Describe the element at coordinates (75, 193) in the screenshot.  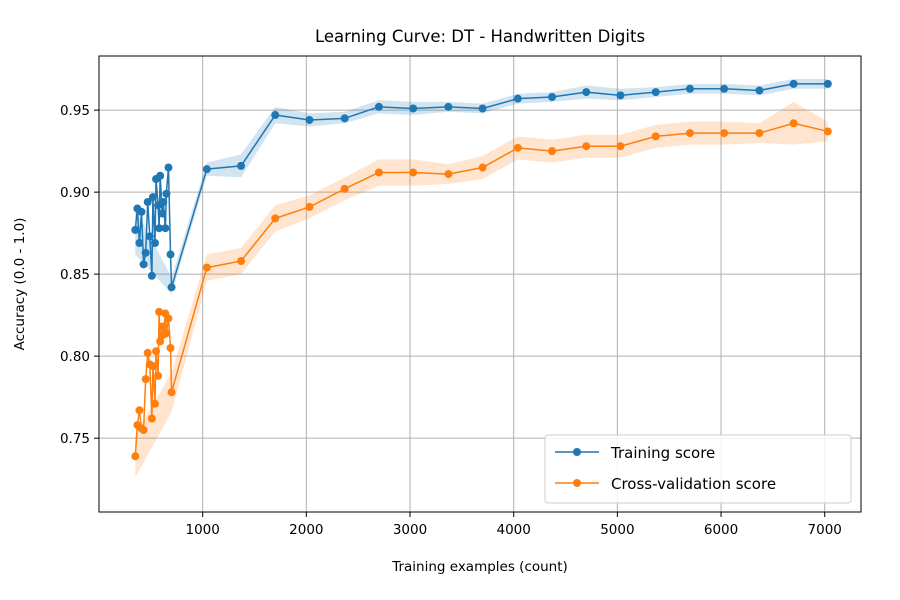
I see `y-tick-label: 0.90` at that location.